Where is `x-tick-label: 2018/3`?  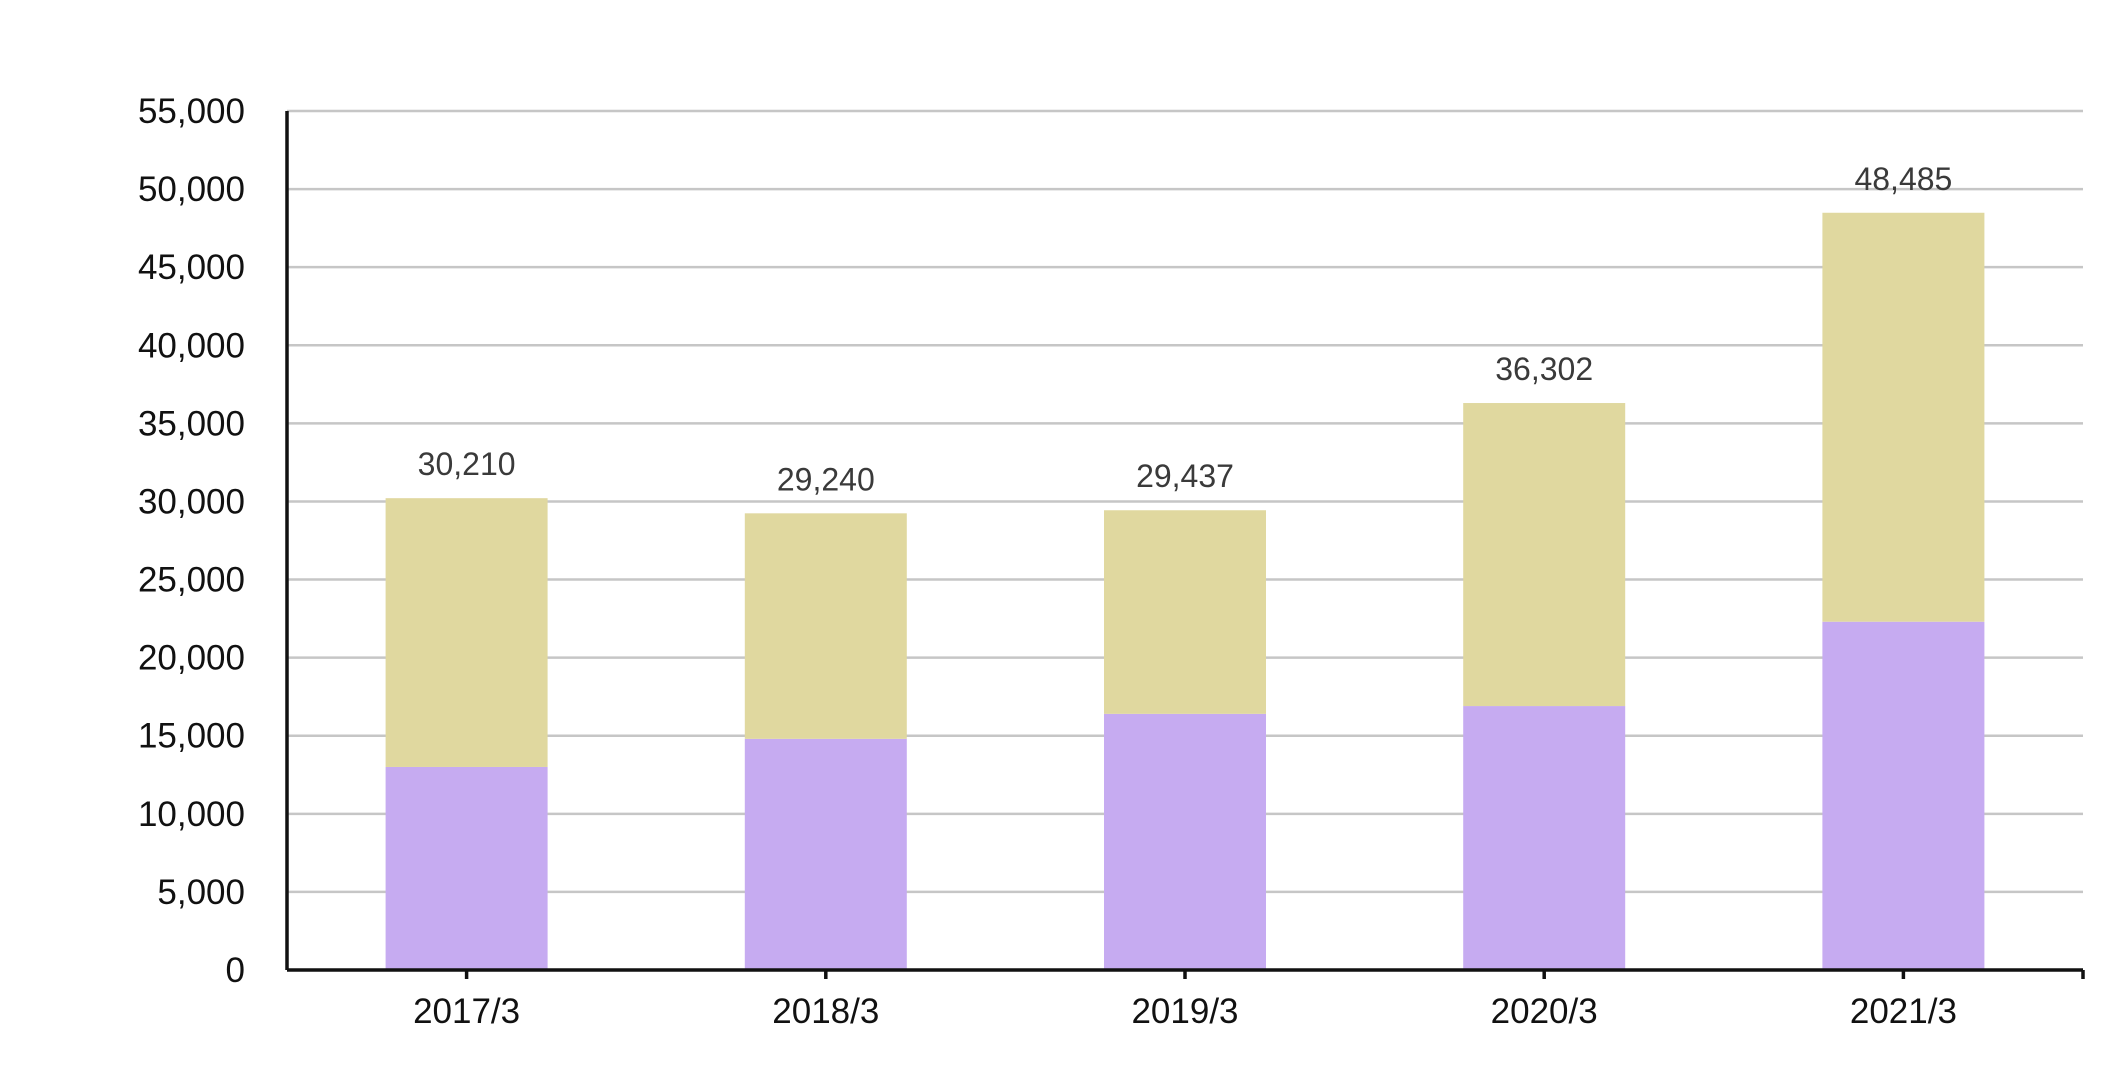 x-tick-label: 2018/3 is located at coordinates (825, 1011).